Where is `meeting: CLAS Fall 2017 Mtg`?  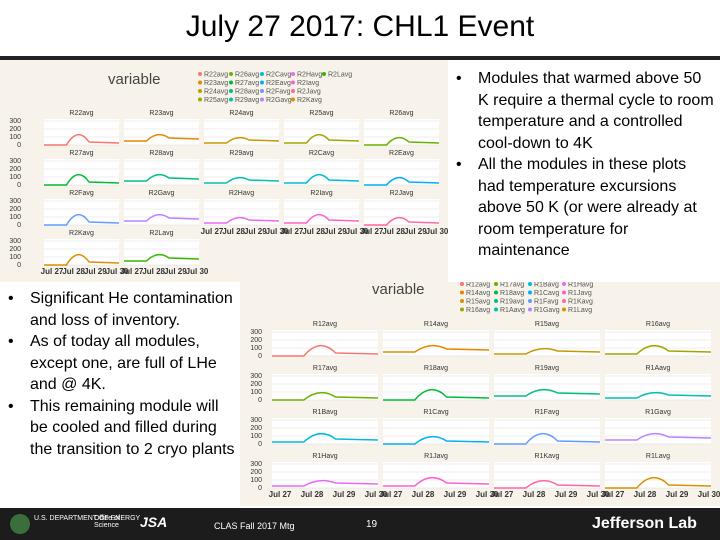
meeting: CLAS Fall 2017 Mtg is located at coordinates (254, 526).